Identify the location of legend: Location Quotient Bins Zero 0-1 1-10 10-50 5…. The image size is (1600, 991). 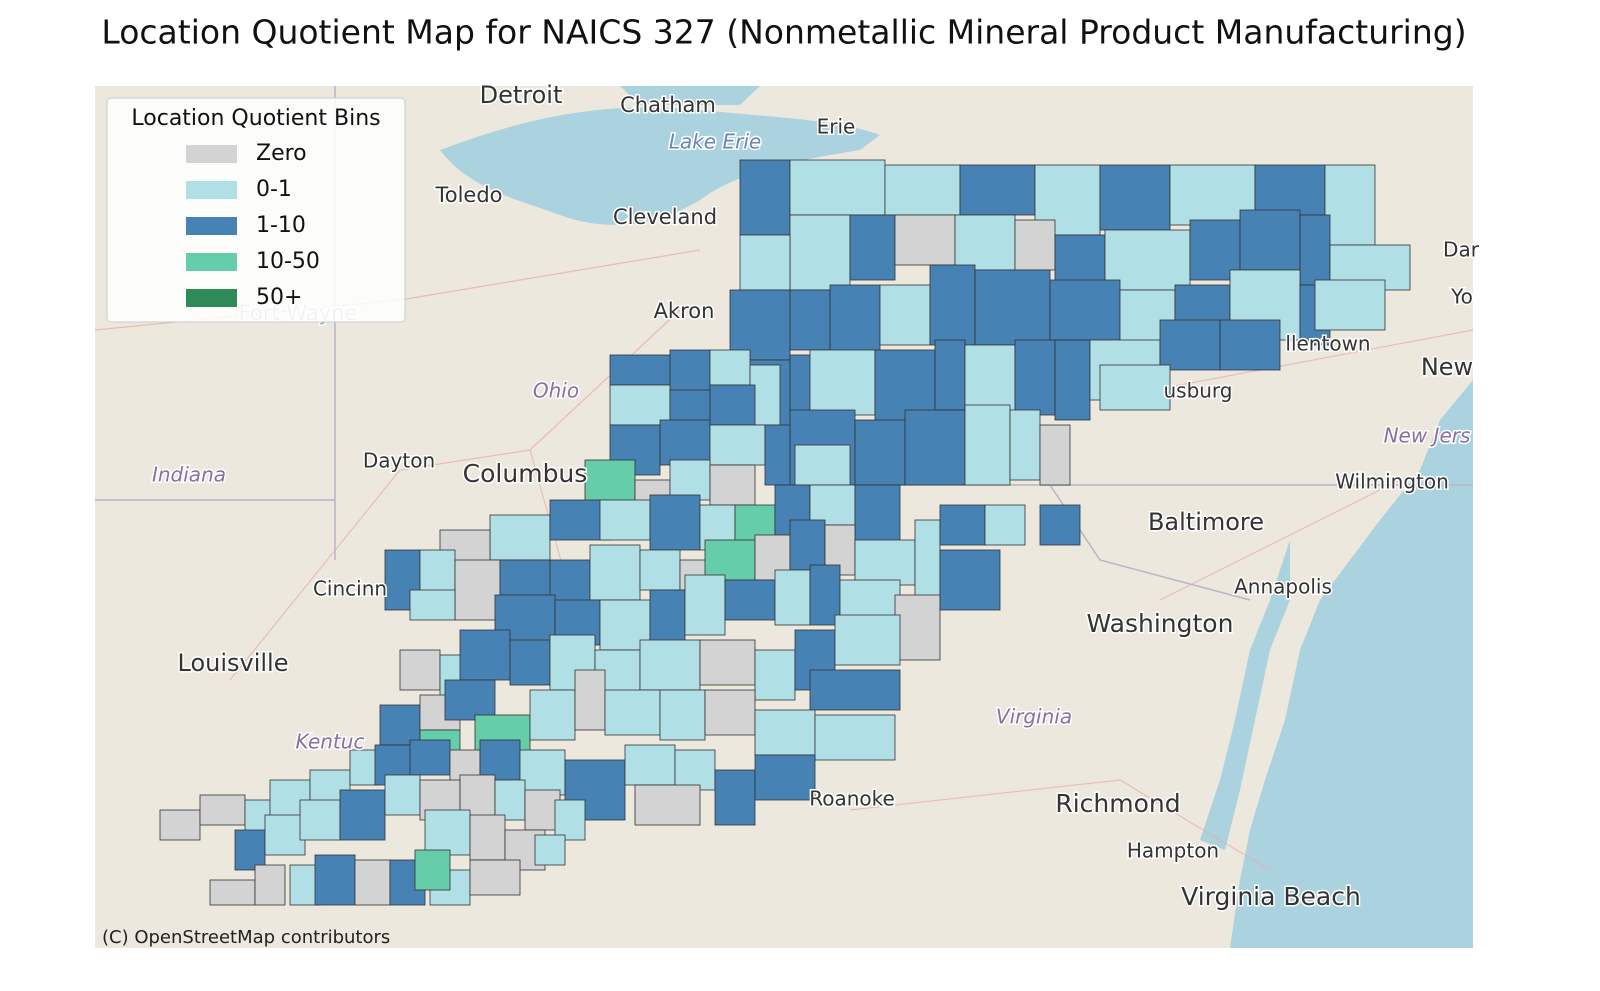
(256, 210).